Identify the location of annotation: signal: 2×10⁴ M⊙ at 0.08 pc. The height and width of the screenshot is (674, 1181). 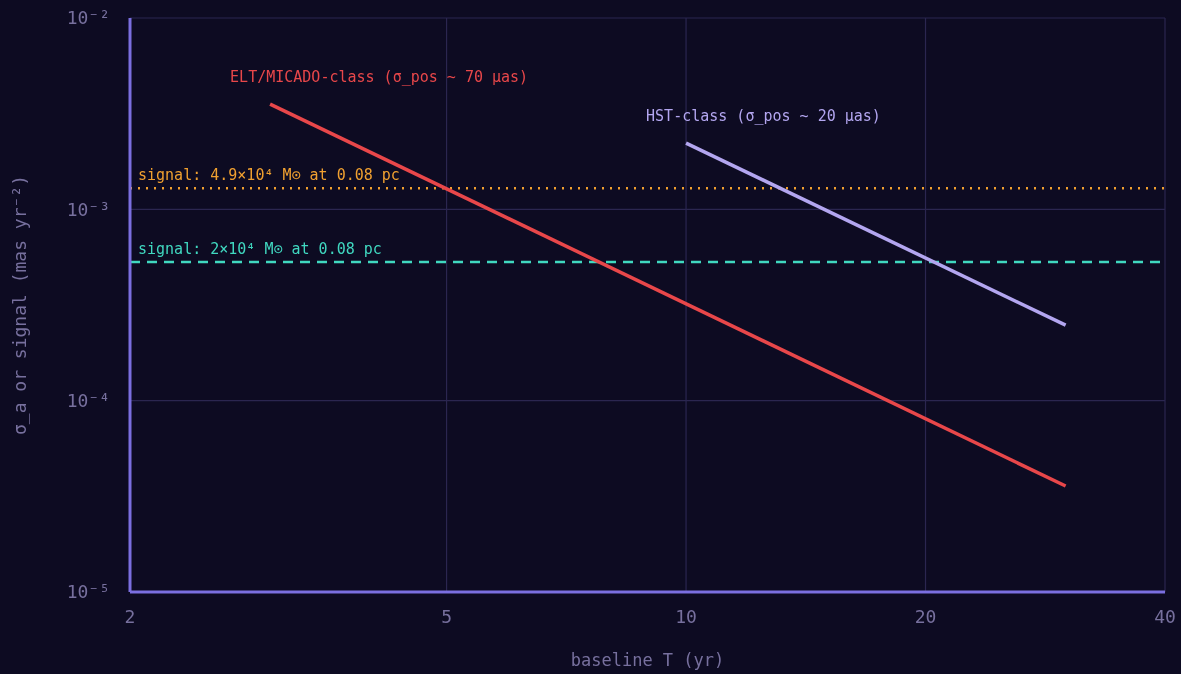
(260, 249).